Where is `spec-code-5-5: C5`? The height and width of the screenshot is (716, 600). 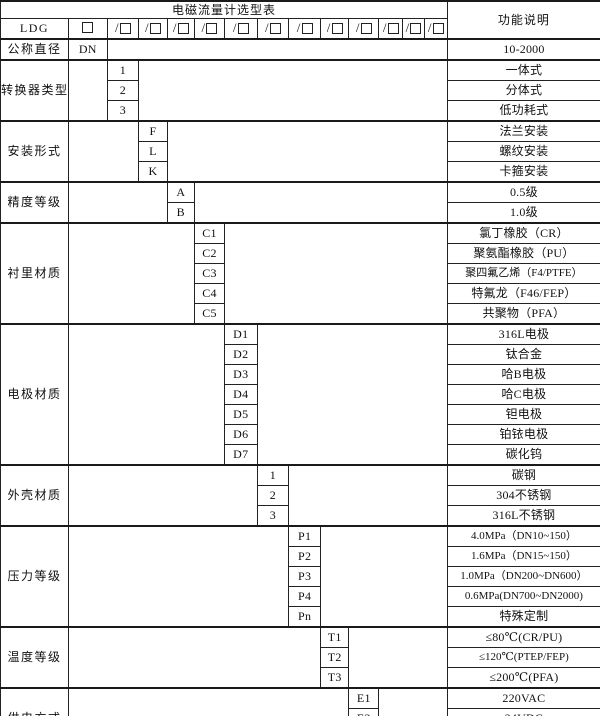
spec-code-5-5: C5 is located at coordinates (210, 314).